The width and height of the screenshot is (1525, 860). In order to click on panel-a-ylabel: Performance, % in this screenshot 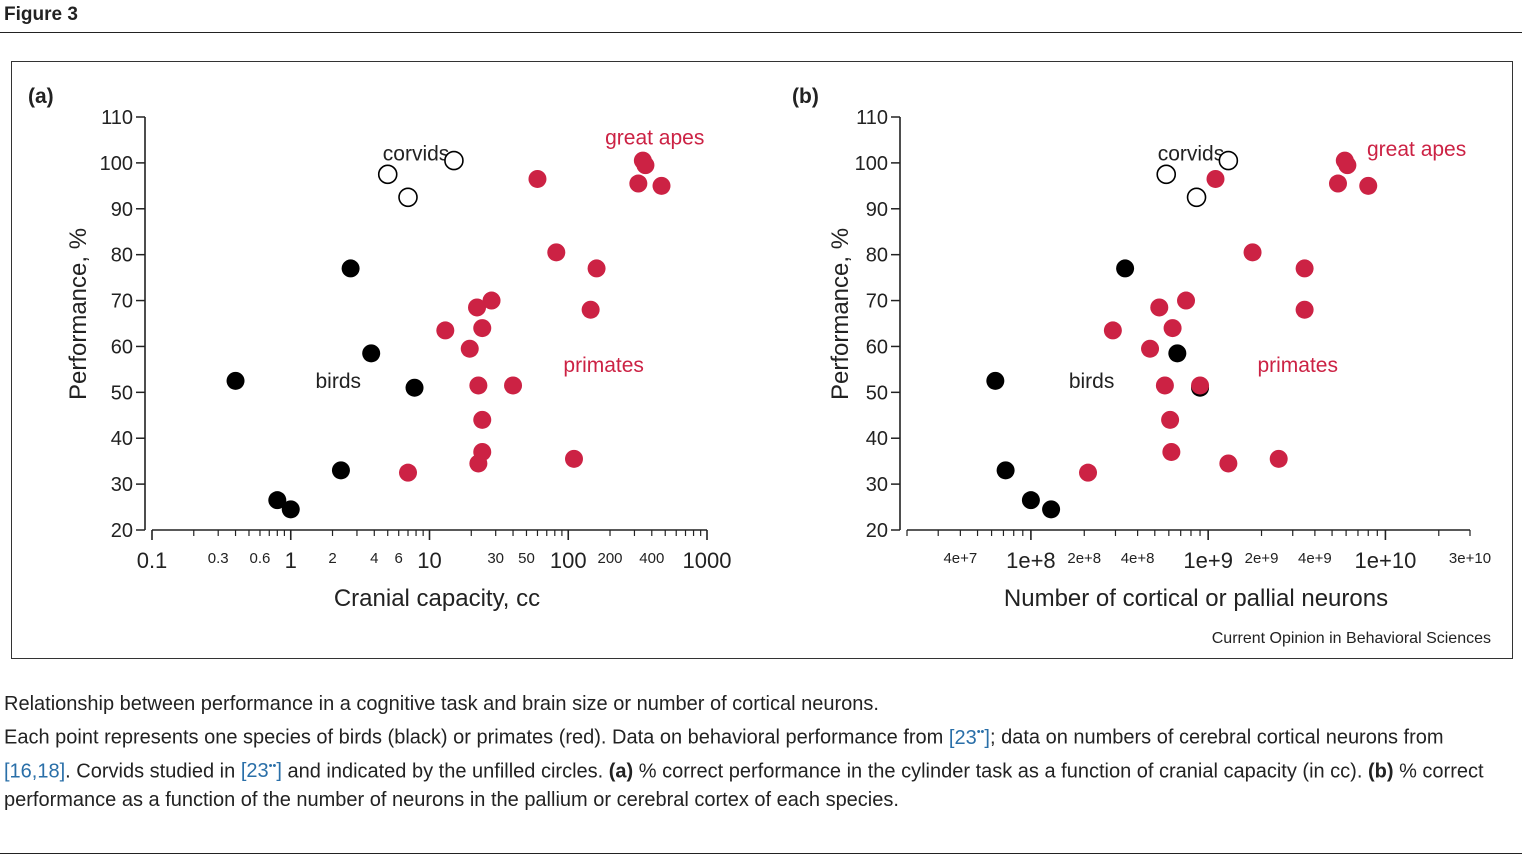, I will do `click(78, 314)`.